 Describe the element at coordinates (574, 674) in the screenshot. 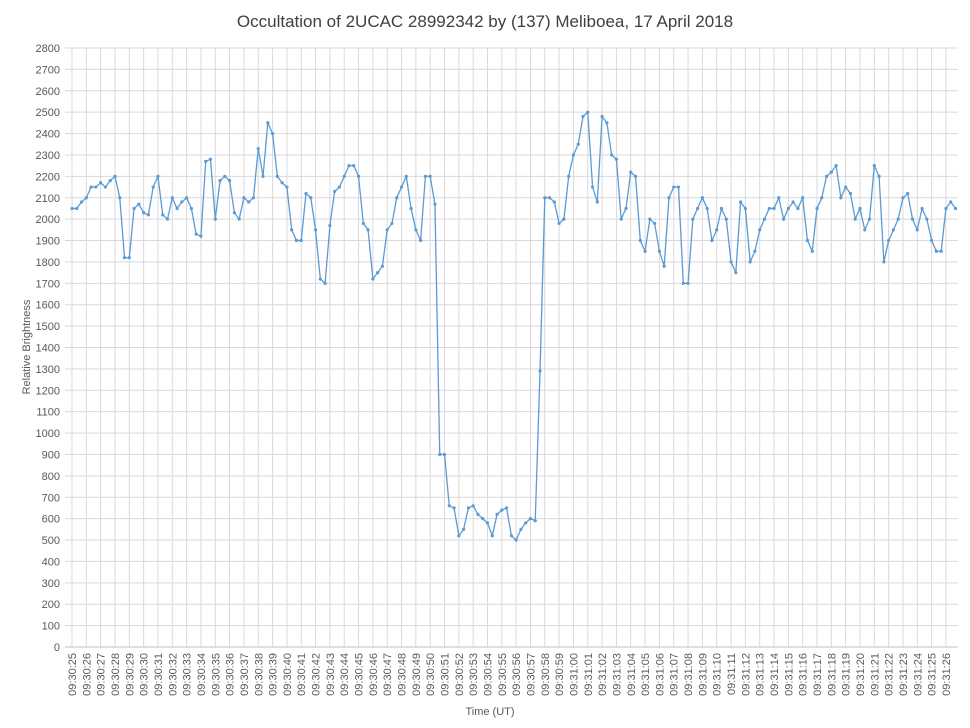

I see `x-tick-label: 09:31:00` at that location.